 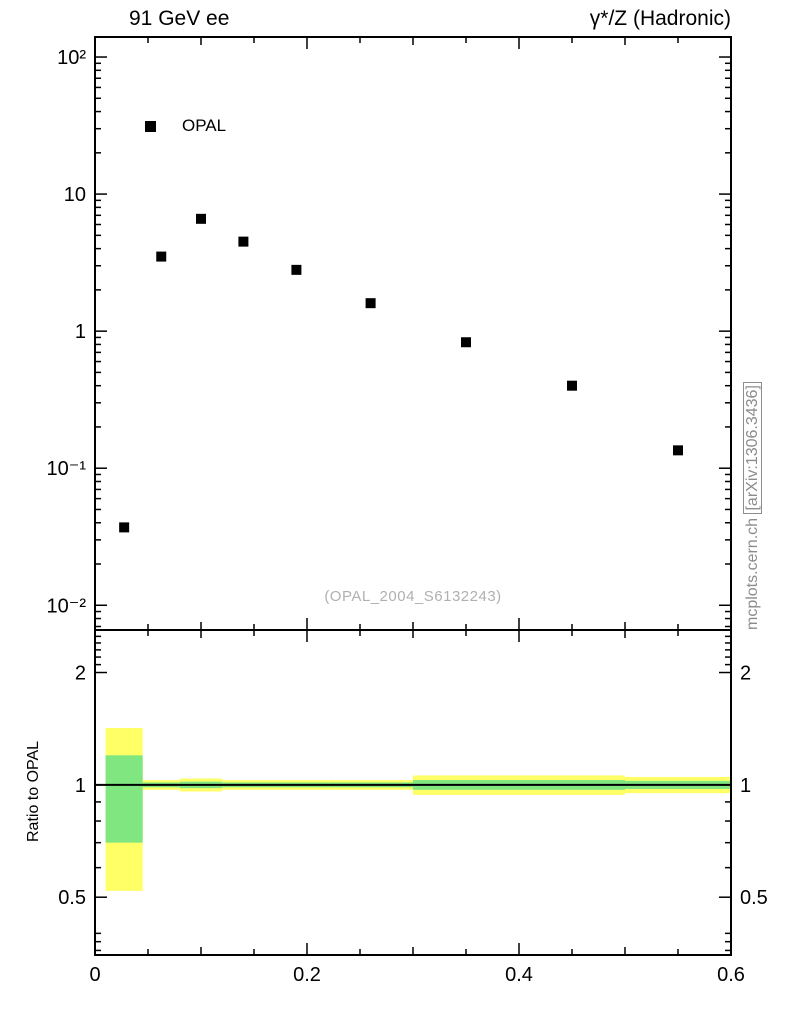 What do you see at coordinates (413, 596) in the screenshot?
I see `analysis-id-watermark: (OPAL_2004_S6132243)` at bounding box center [413, 596].